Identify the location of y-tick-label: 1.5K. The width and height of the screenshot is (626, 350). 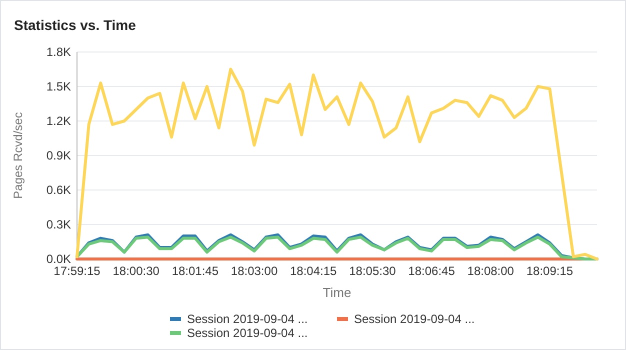
(58, 87).